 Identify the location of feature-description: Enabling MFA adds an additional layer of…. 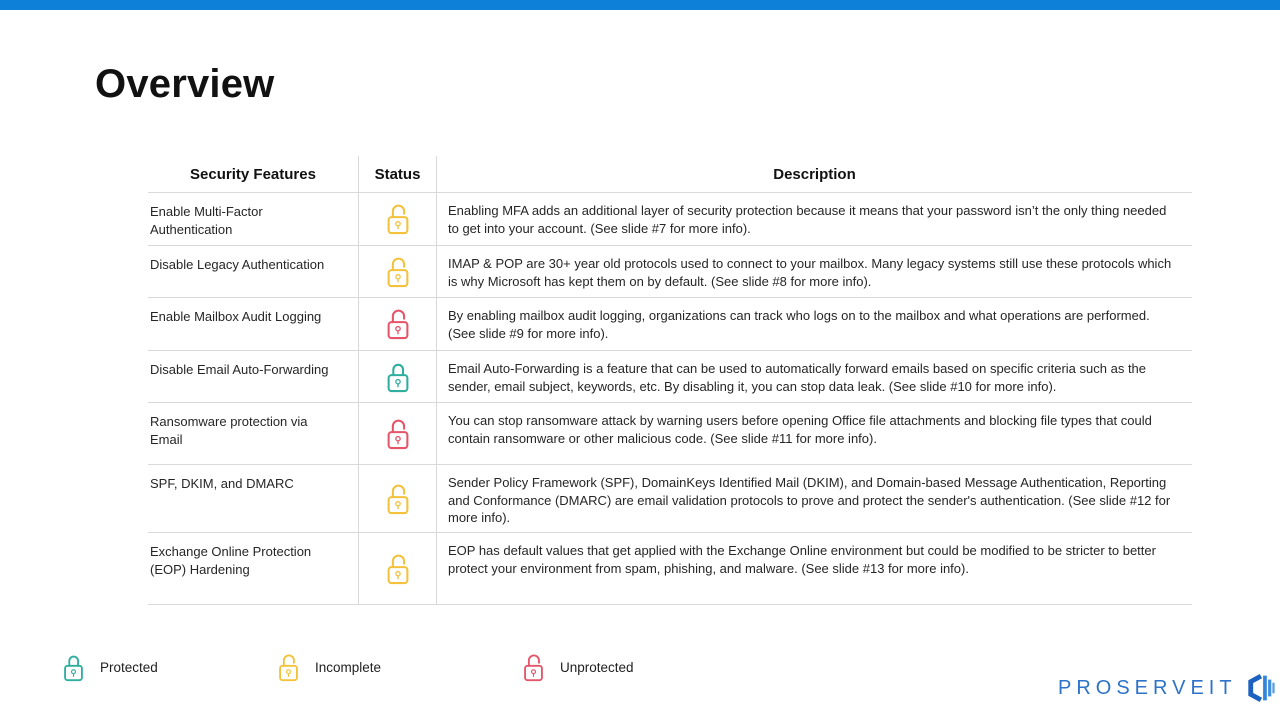
(807, 219).